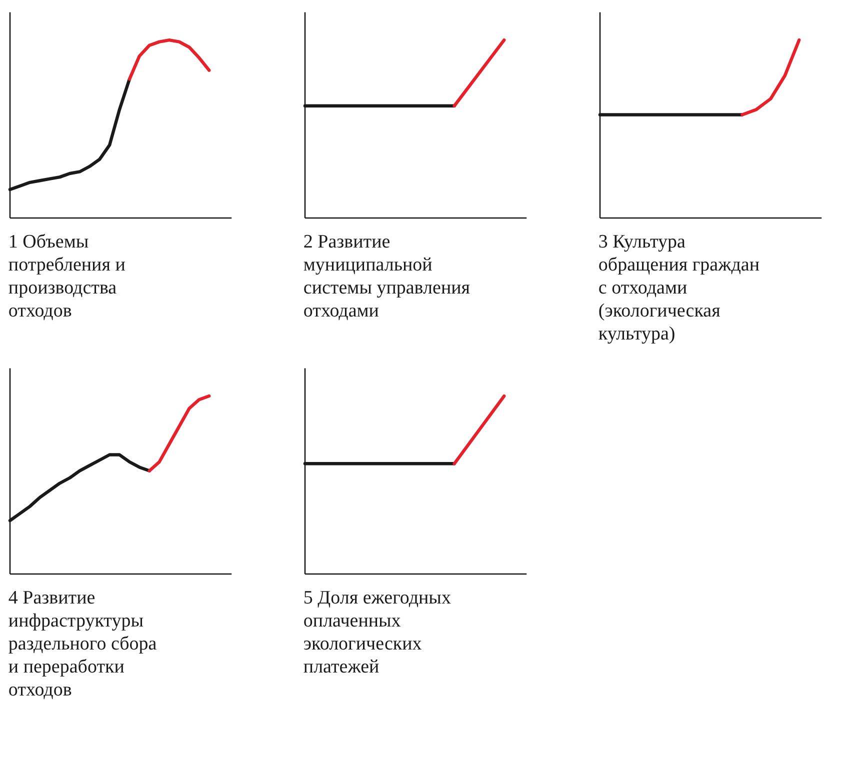 This screenshot has width=849, height=757. I want to click on text: 1 Объемы потребления и производства отходов, so click(67, 277).